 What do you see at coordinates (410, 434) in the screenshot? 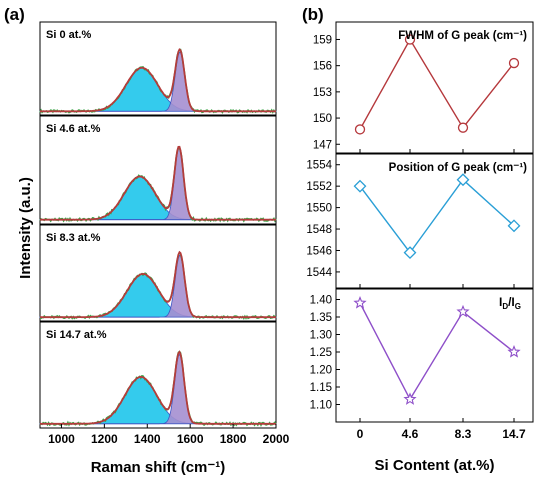
I see `x-tick-label: 4.6` at bounding box center [410, 434].